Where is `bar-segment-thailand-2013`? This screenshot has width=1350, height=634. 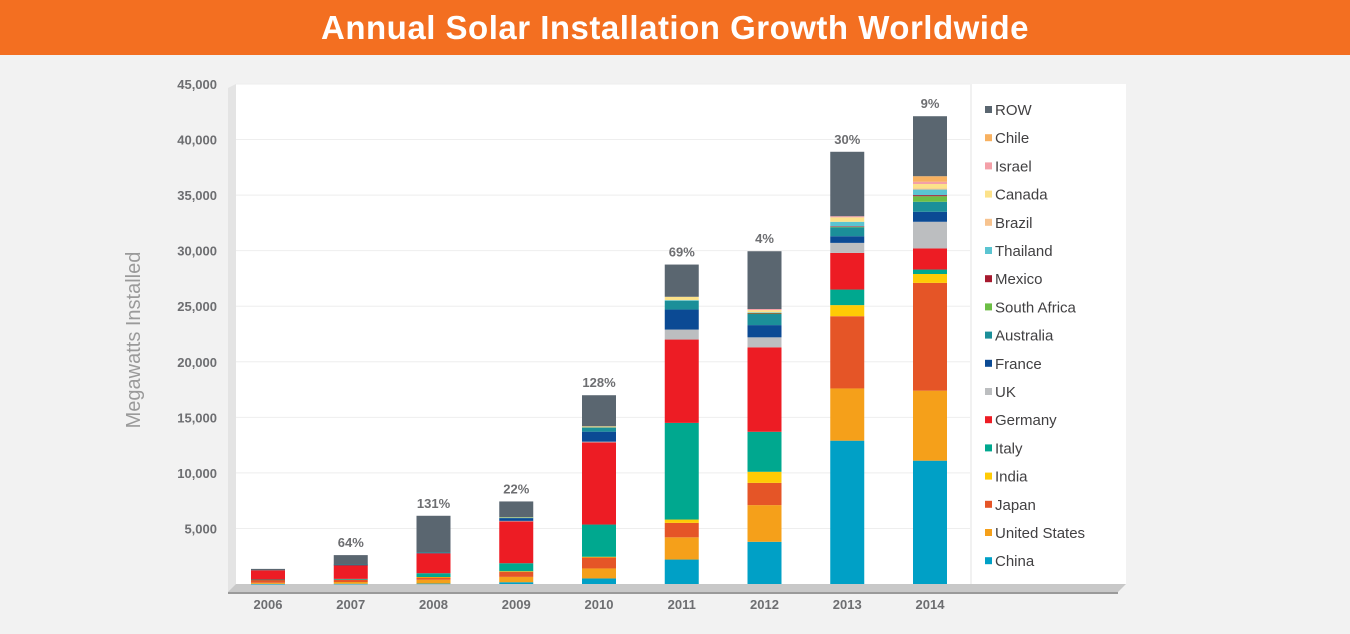
bar-segment-thailand-2013 is located at coordinates (847, 224).